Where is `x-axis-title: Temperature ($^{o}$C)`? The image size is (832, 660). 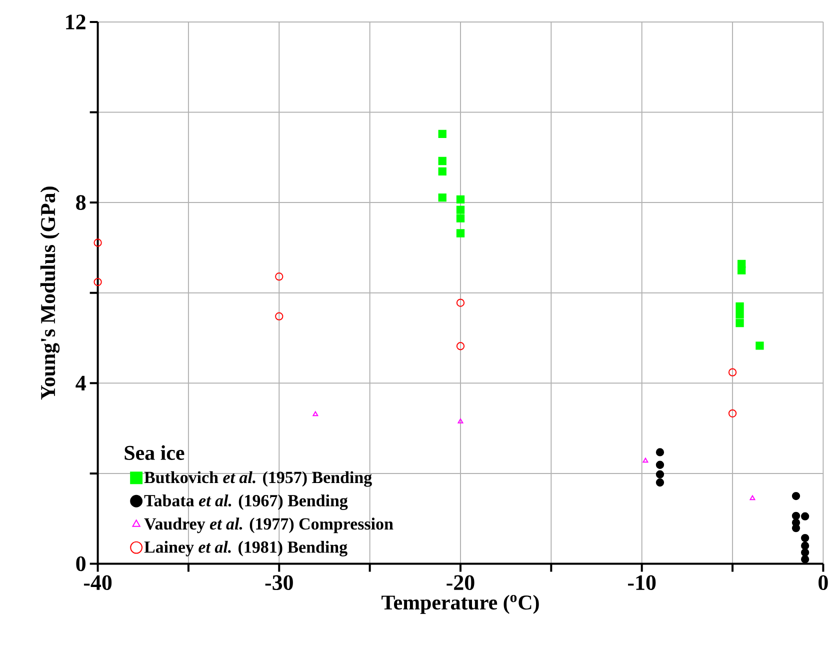 x-axis-title: Temperature ($^{o}$C) is located at coordinates (460, 604).